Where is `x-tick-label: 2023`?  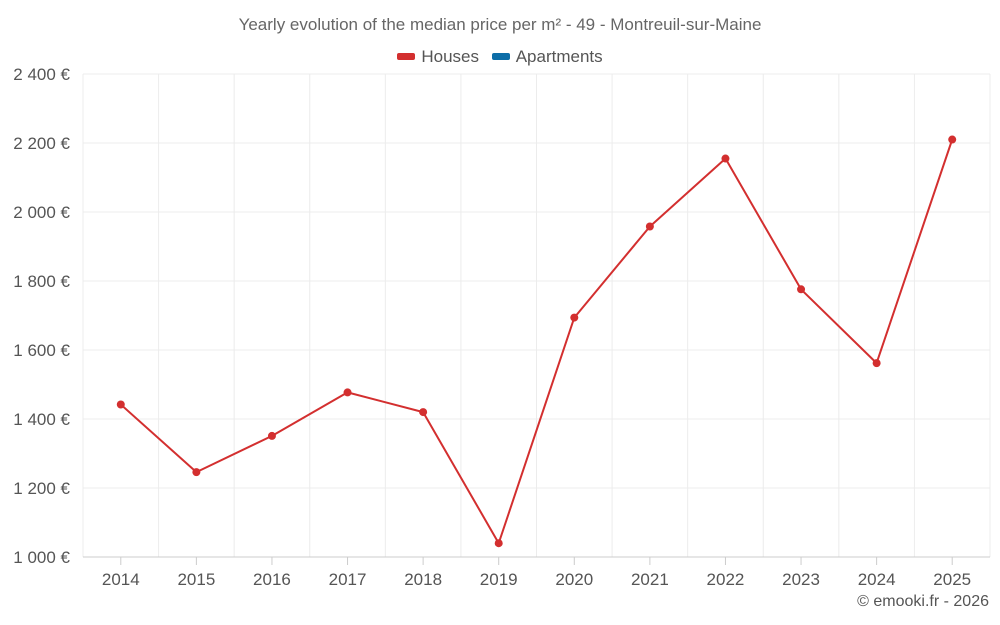 x-tick-label: 2023 is located at coordinates (801, 579).